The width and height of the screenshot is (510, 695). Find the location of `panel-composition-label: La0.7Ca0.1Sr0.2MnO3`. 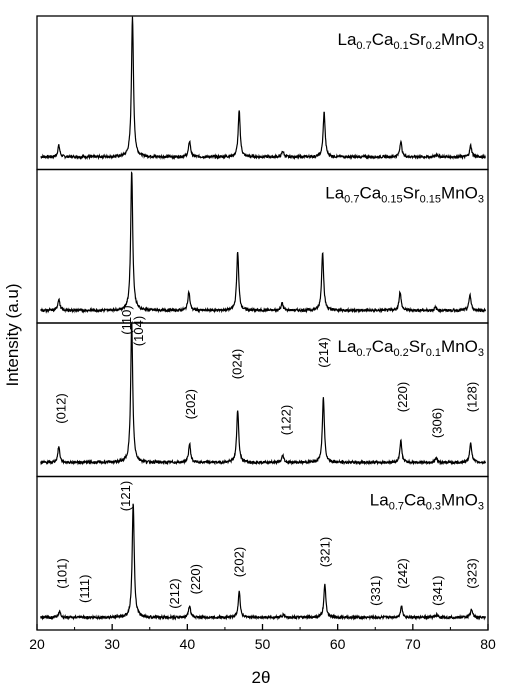

panel-composition-label: La0.7Ca0.1Sr0.2MnO3 is located at coordinates (410, 41).